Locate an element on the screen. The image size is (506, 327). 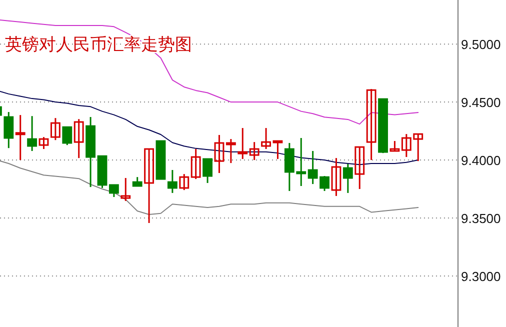
y-tick-label: 9.4500 is located at coordinates (481, 102).